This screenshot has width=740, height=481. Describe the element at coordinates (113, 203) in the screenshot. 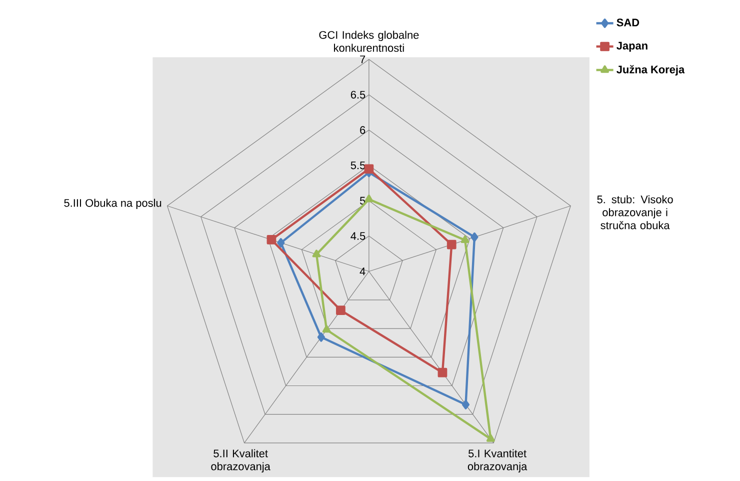

I see `spoke-label: 5.III Obuka na poslu` at that location.